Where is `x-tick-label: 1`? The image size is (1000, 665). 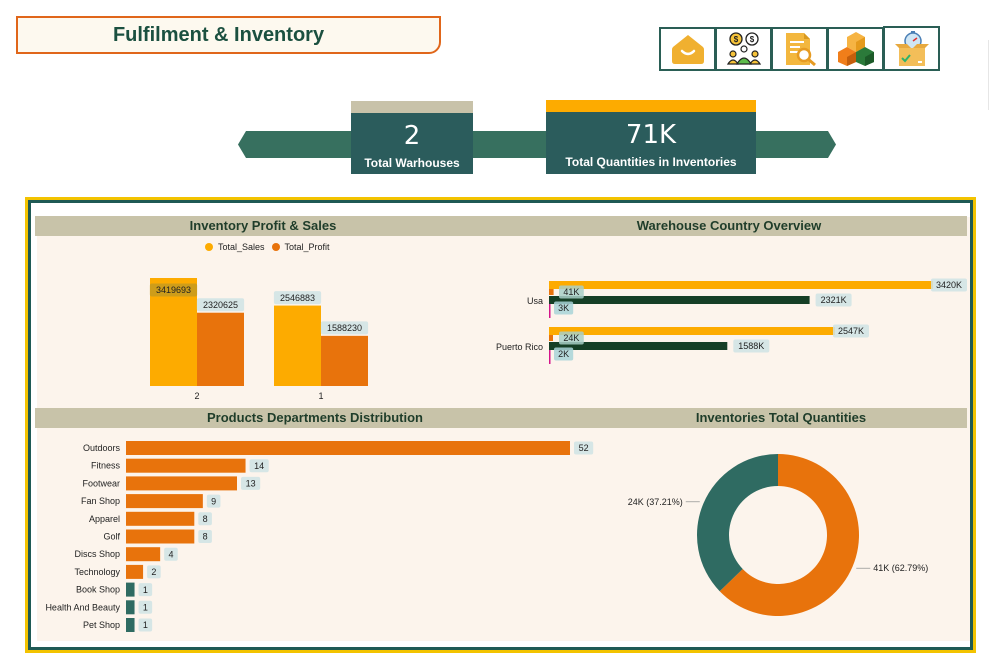 x-tick-label: 1 is located at coordinates (320, 396).